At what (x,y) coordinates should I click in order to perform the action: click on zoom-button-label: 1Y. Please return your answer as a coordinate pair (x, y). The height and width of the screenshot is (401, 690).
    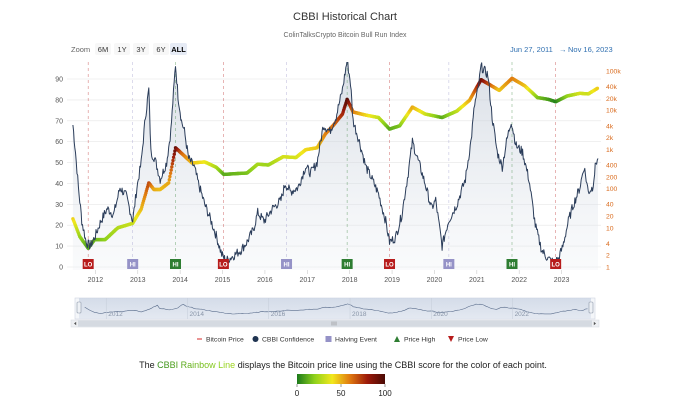
    Looking at the image, I should click on (121, 49).